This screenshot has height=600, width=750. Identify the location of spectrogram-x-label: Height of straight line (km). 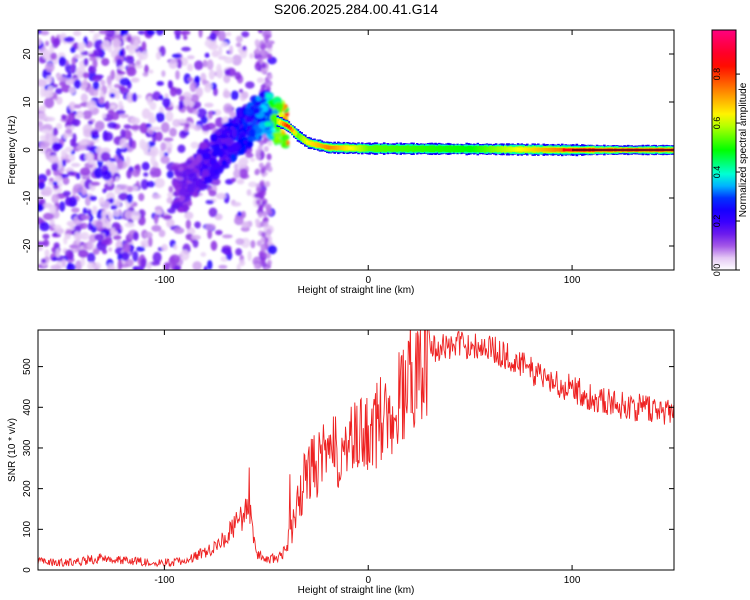
(356, 290).